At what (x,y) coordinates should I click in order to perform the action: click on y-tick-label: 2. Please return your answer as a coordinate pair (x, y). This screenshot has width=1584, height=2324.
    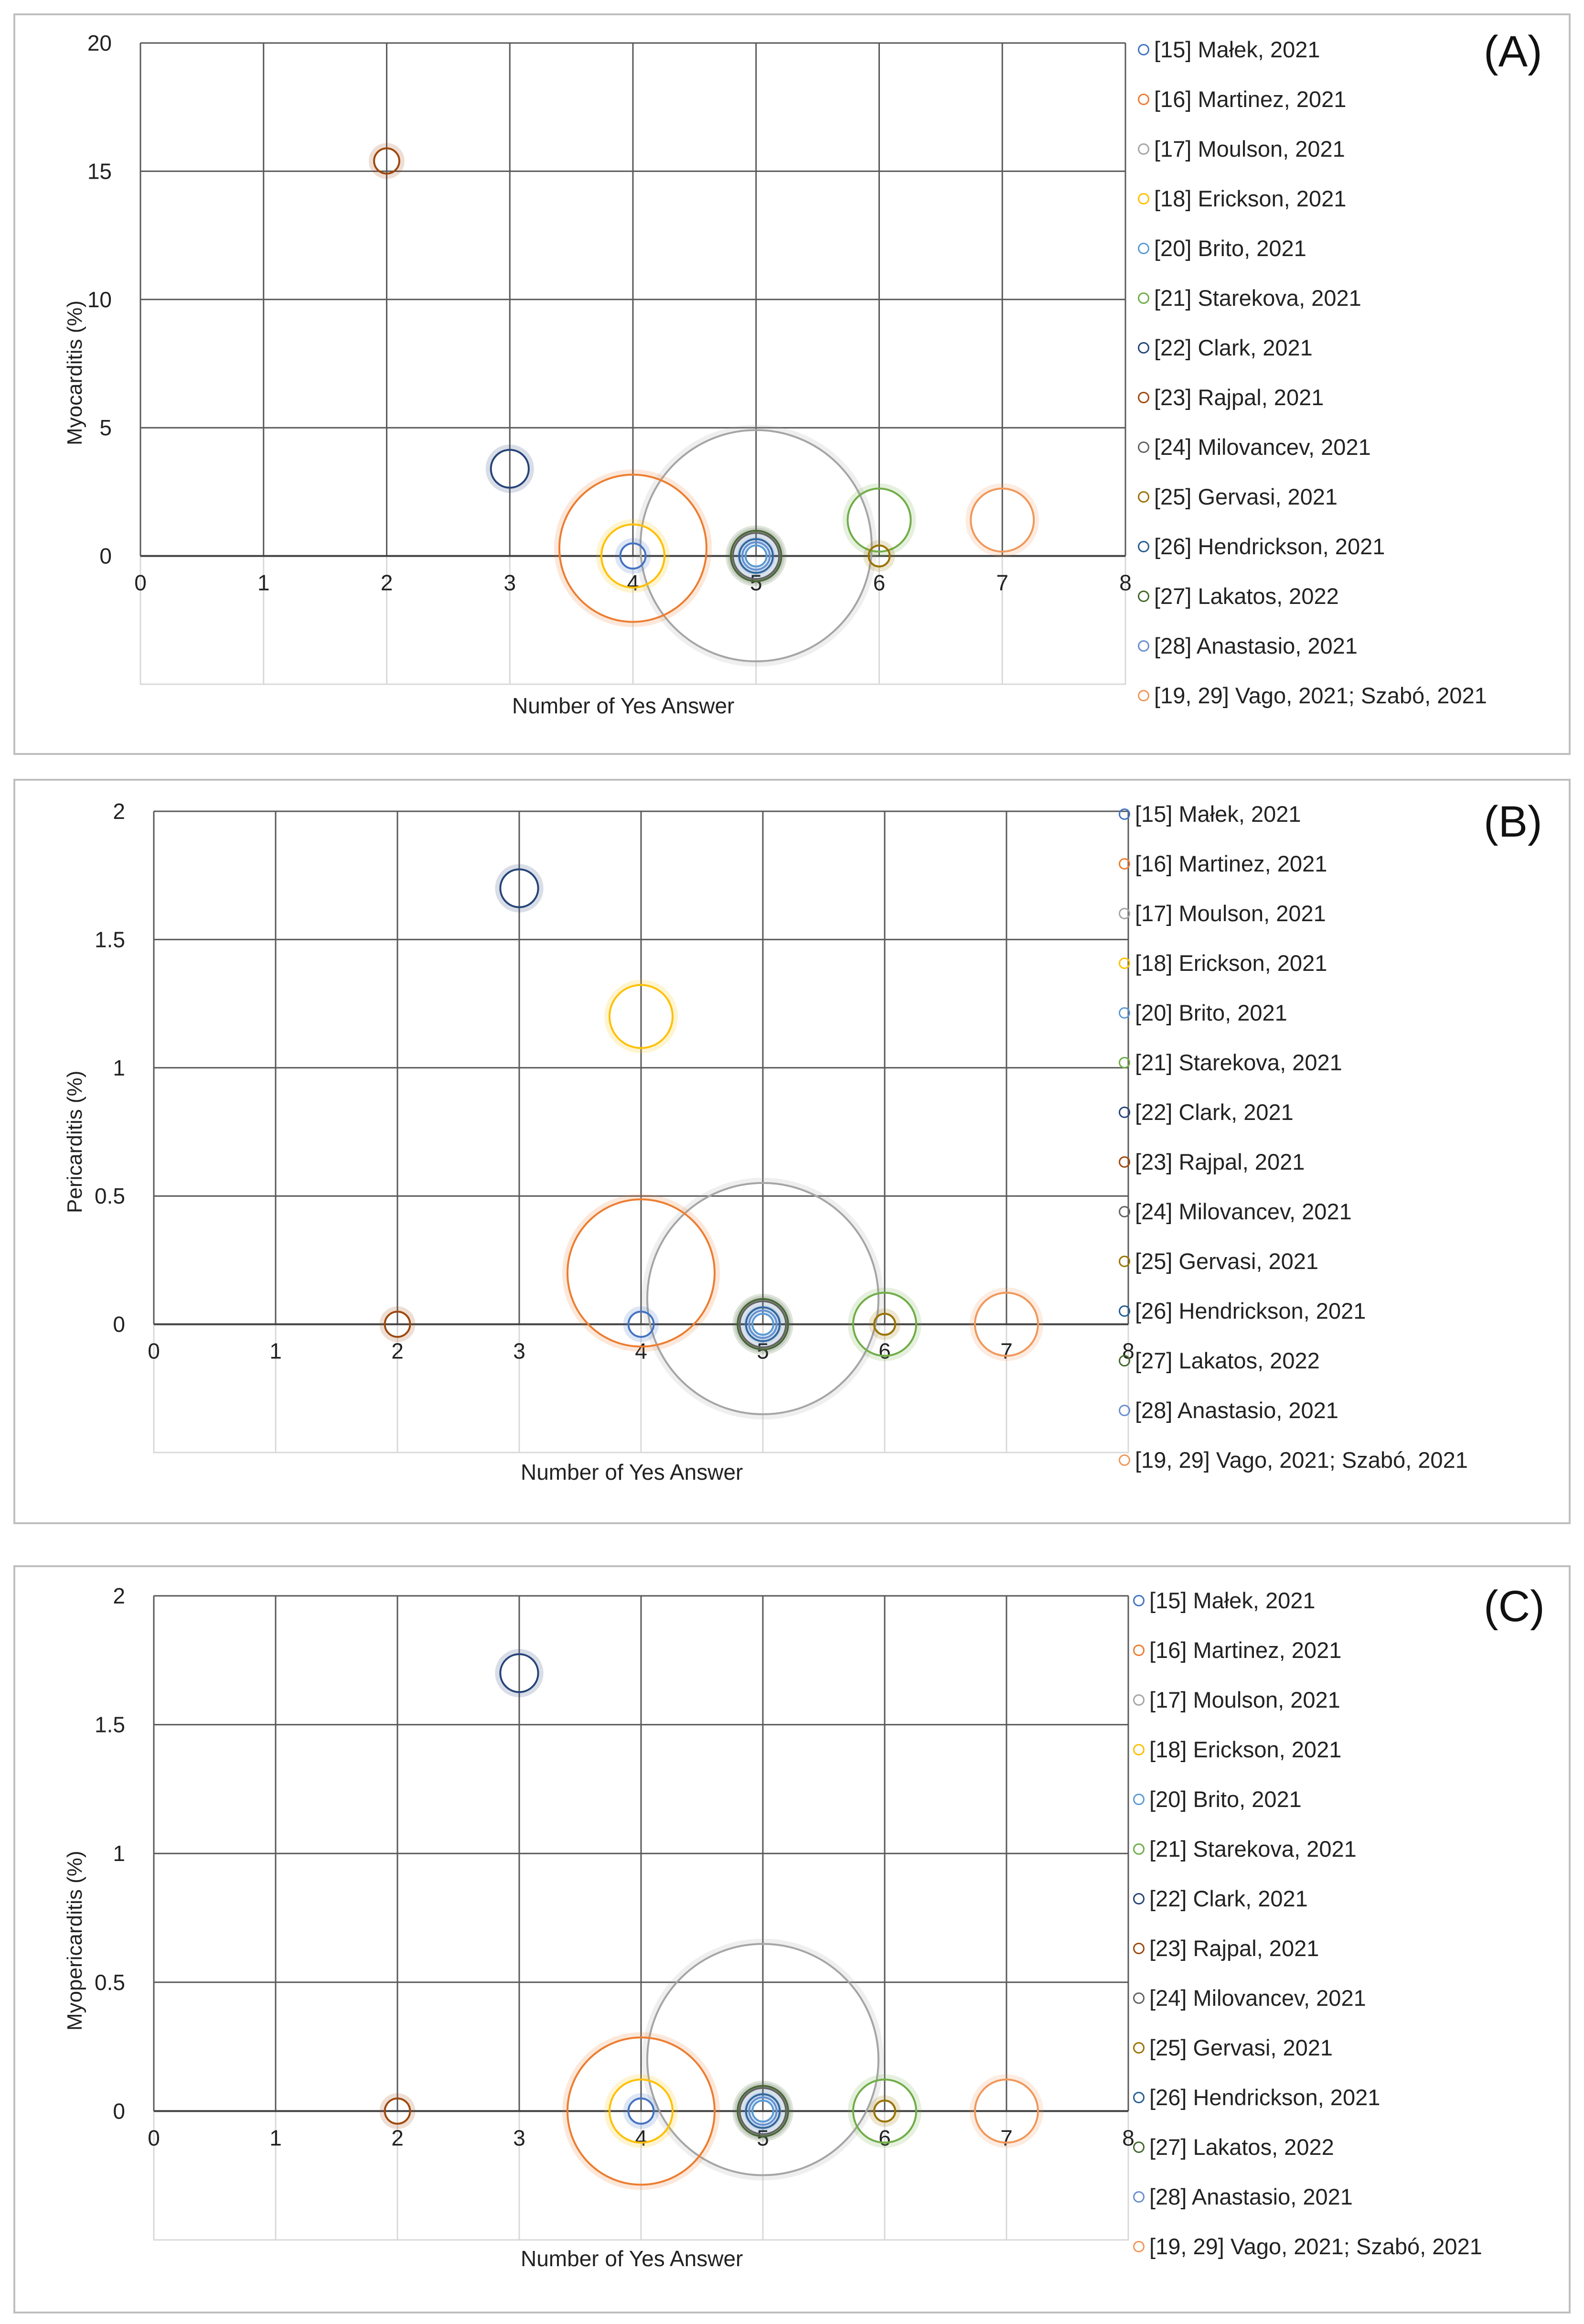
    Looking at the image, I should click on (119, 811).